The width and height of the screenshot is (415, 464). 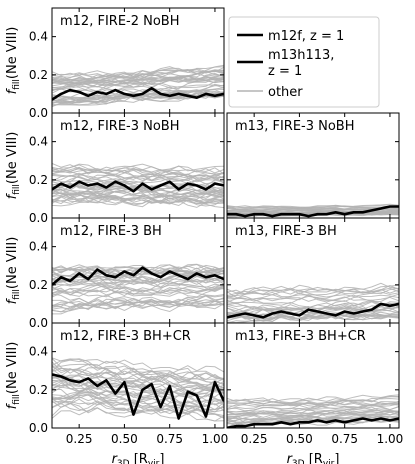 I want to click on legend-label-other: other, so click(x=285, y=92).